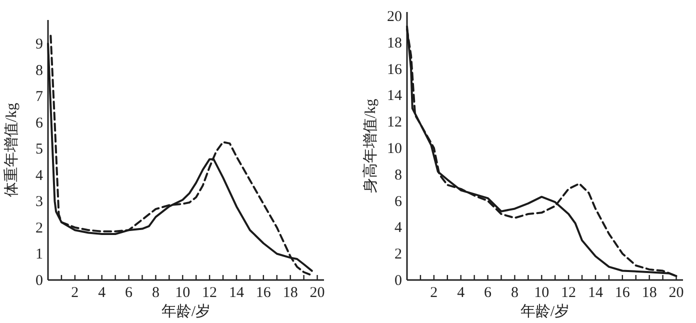  I want to click on y-tick-label: 3, so click(39, 202).